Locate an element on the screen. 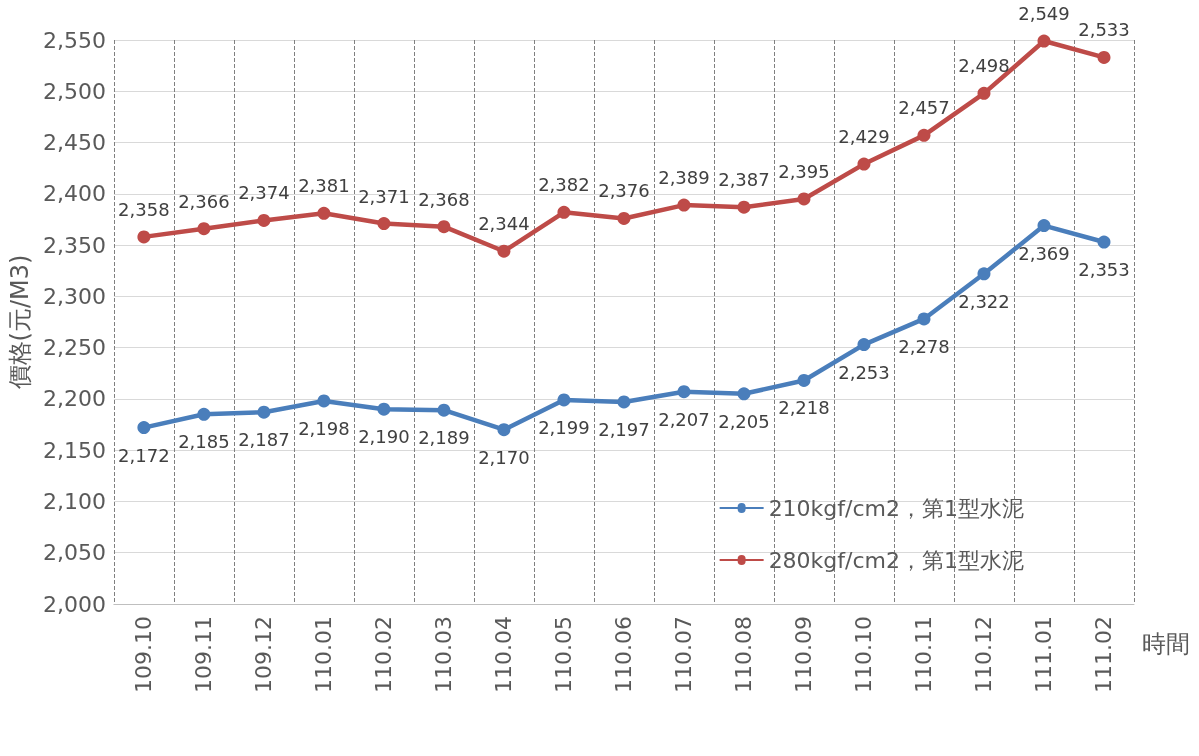  data-label: 2,197 is located at coordinates (624, 429).